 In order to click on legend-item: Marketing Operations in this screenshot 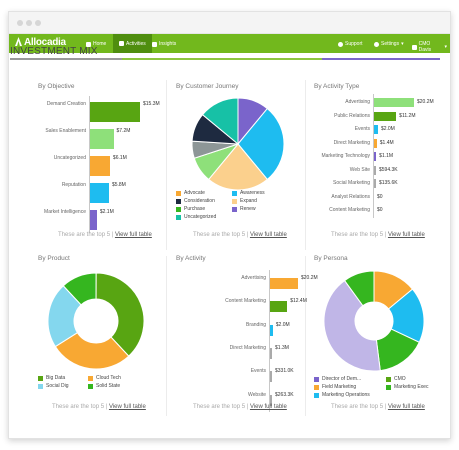, I will do `click(342, 395)`.